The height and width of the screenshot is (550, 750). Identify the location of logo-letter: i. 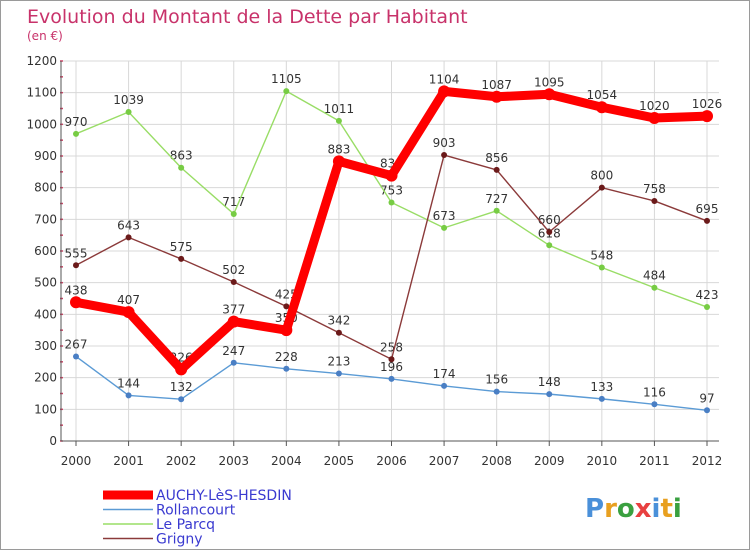
(656, 509).